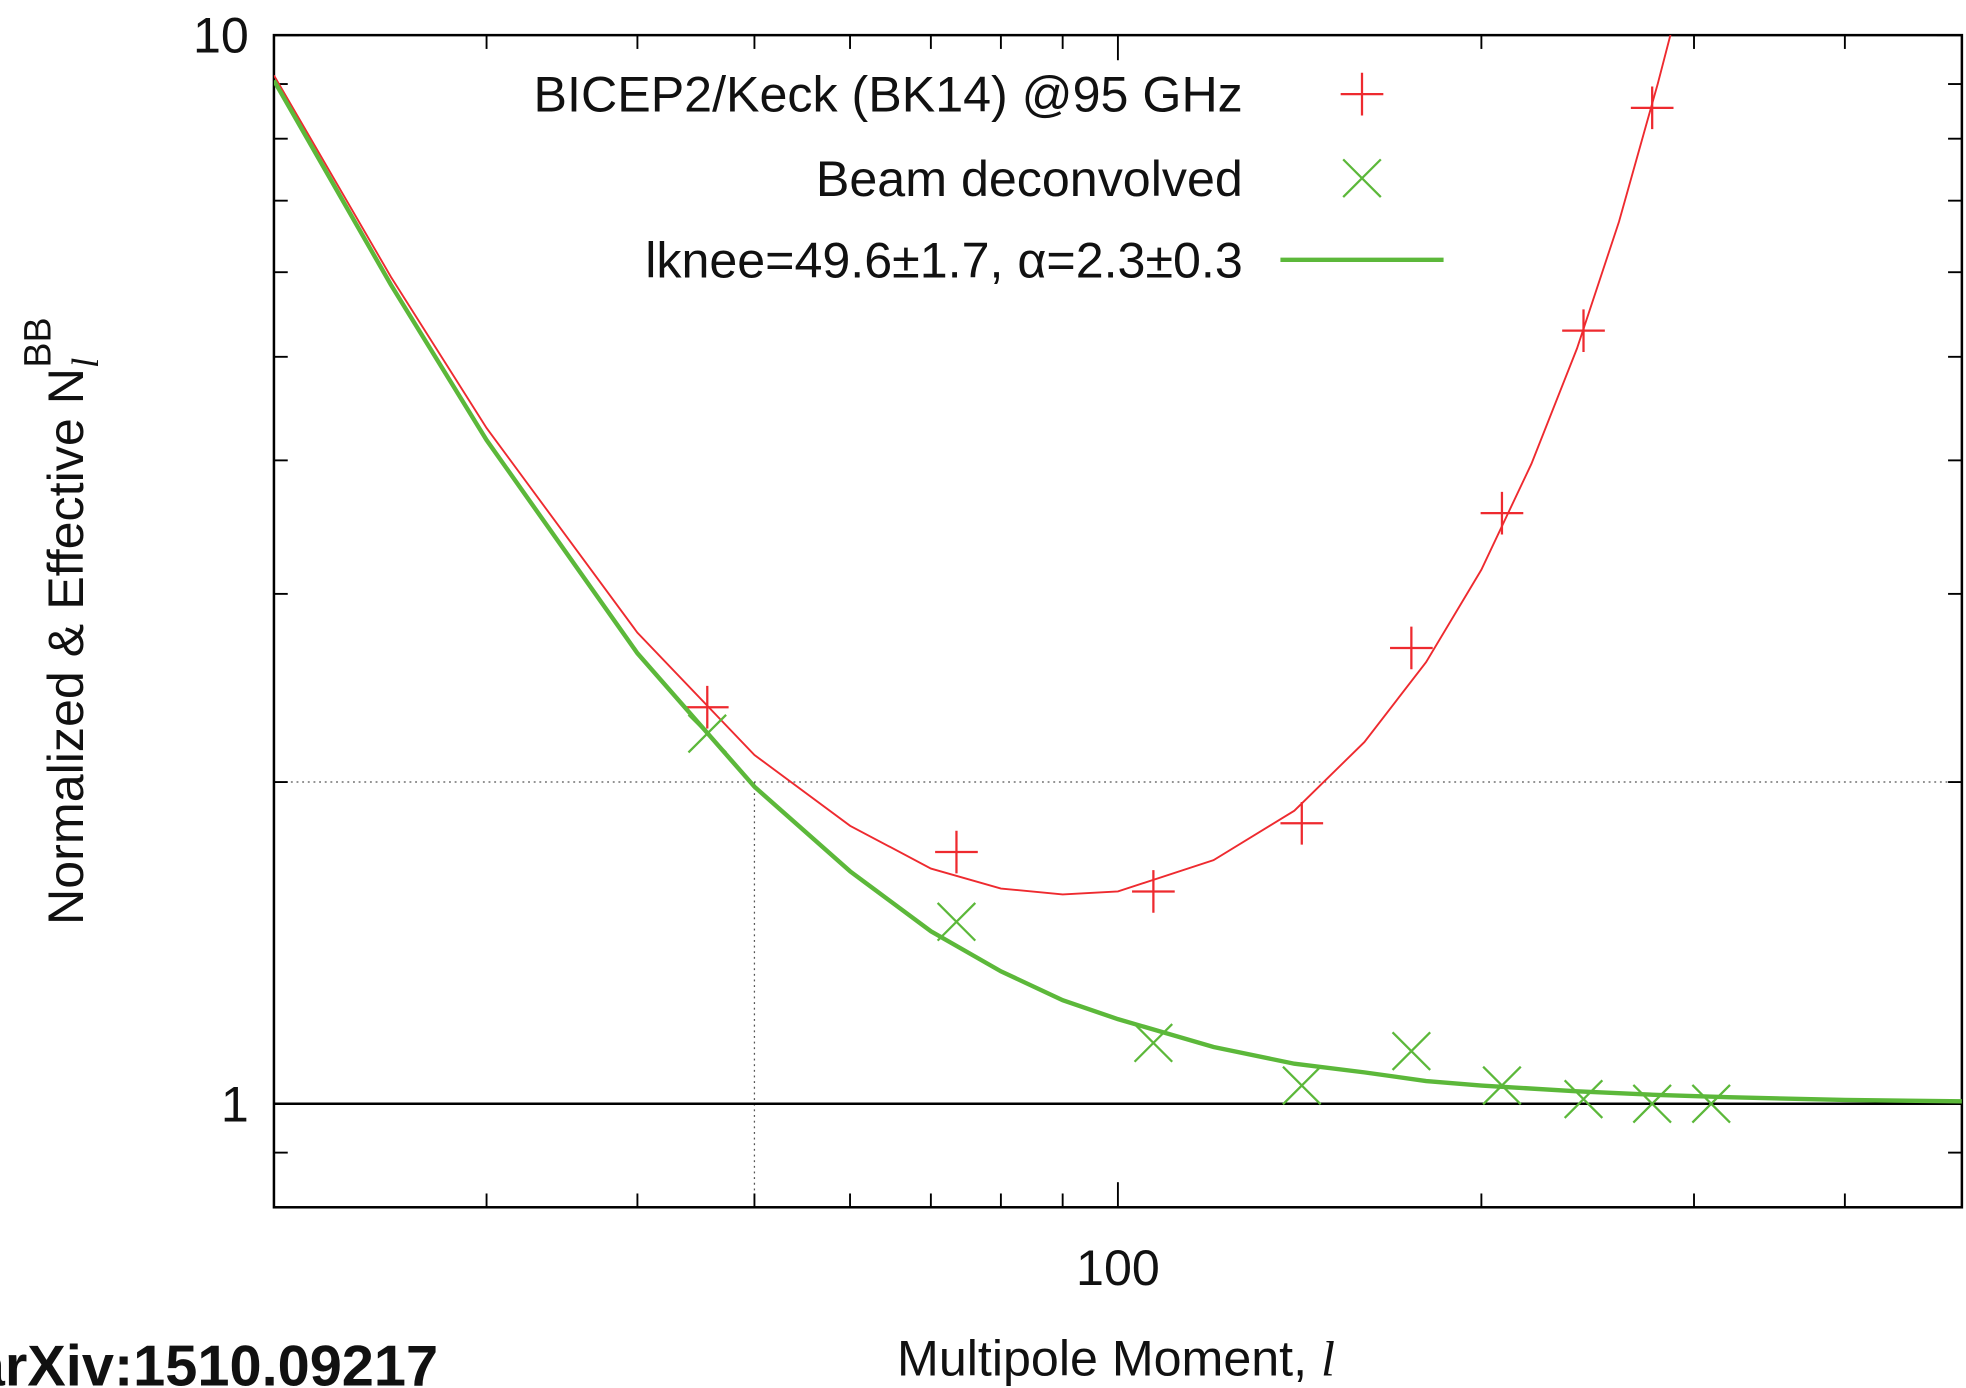  What do you see at coordinates (1109, 1358) in the screenshot?
I see `x-axis-label-text: Multipole Moment,` at bounding box center [1109, 1358].